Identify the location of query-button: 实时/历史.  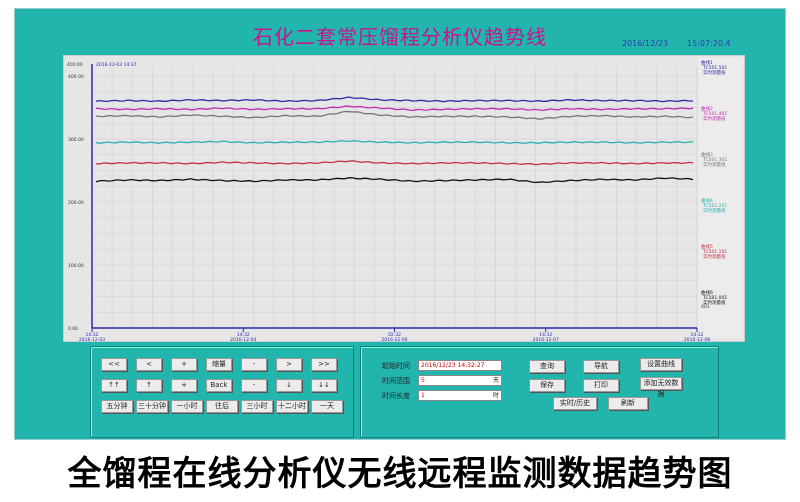
(575, 403).